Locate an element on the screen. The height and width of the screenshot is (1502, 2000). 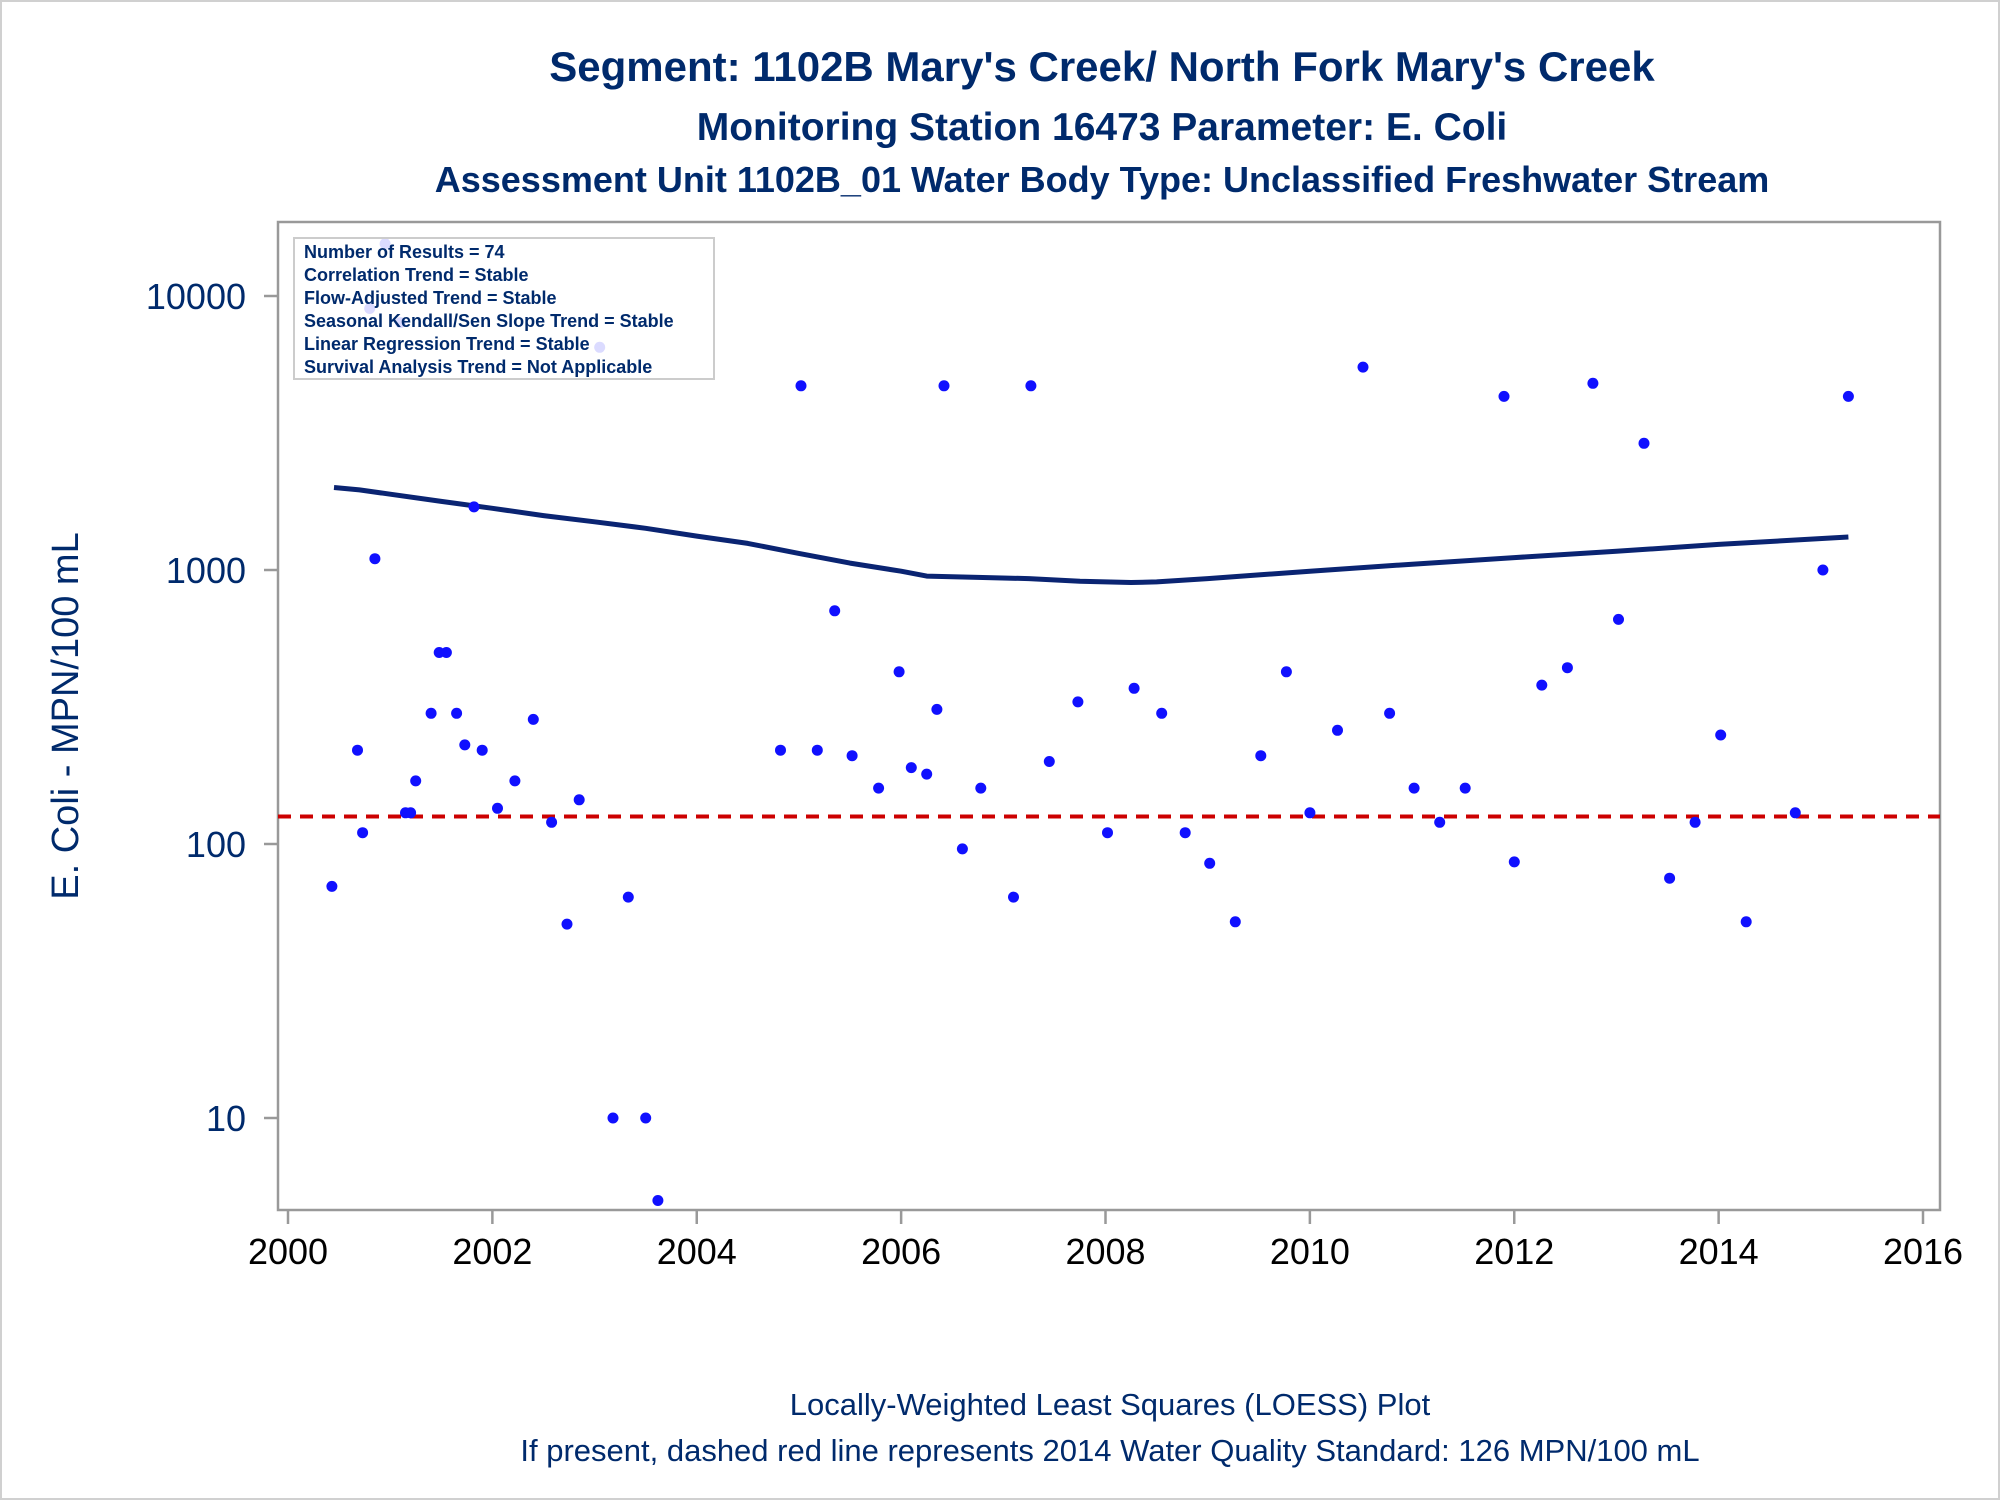
x-axis: 2000 2002 2004 2006 2008 2010 2012 2014 2016 is located at coordinates (1105, 1241).